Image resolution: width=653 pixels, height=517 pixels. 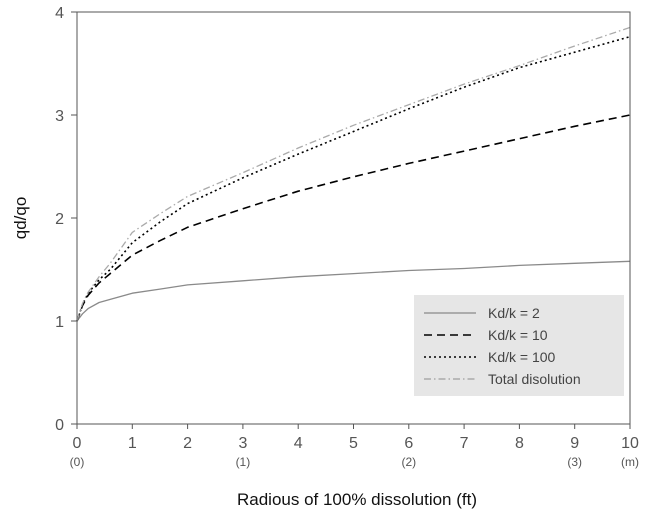 What do you see at coordinates (187, 443) in the screenshot?
I see `x-tick-label: 2` at bounding box center [187, 443].